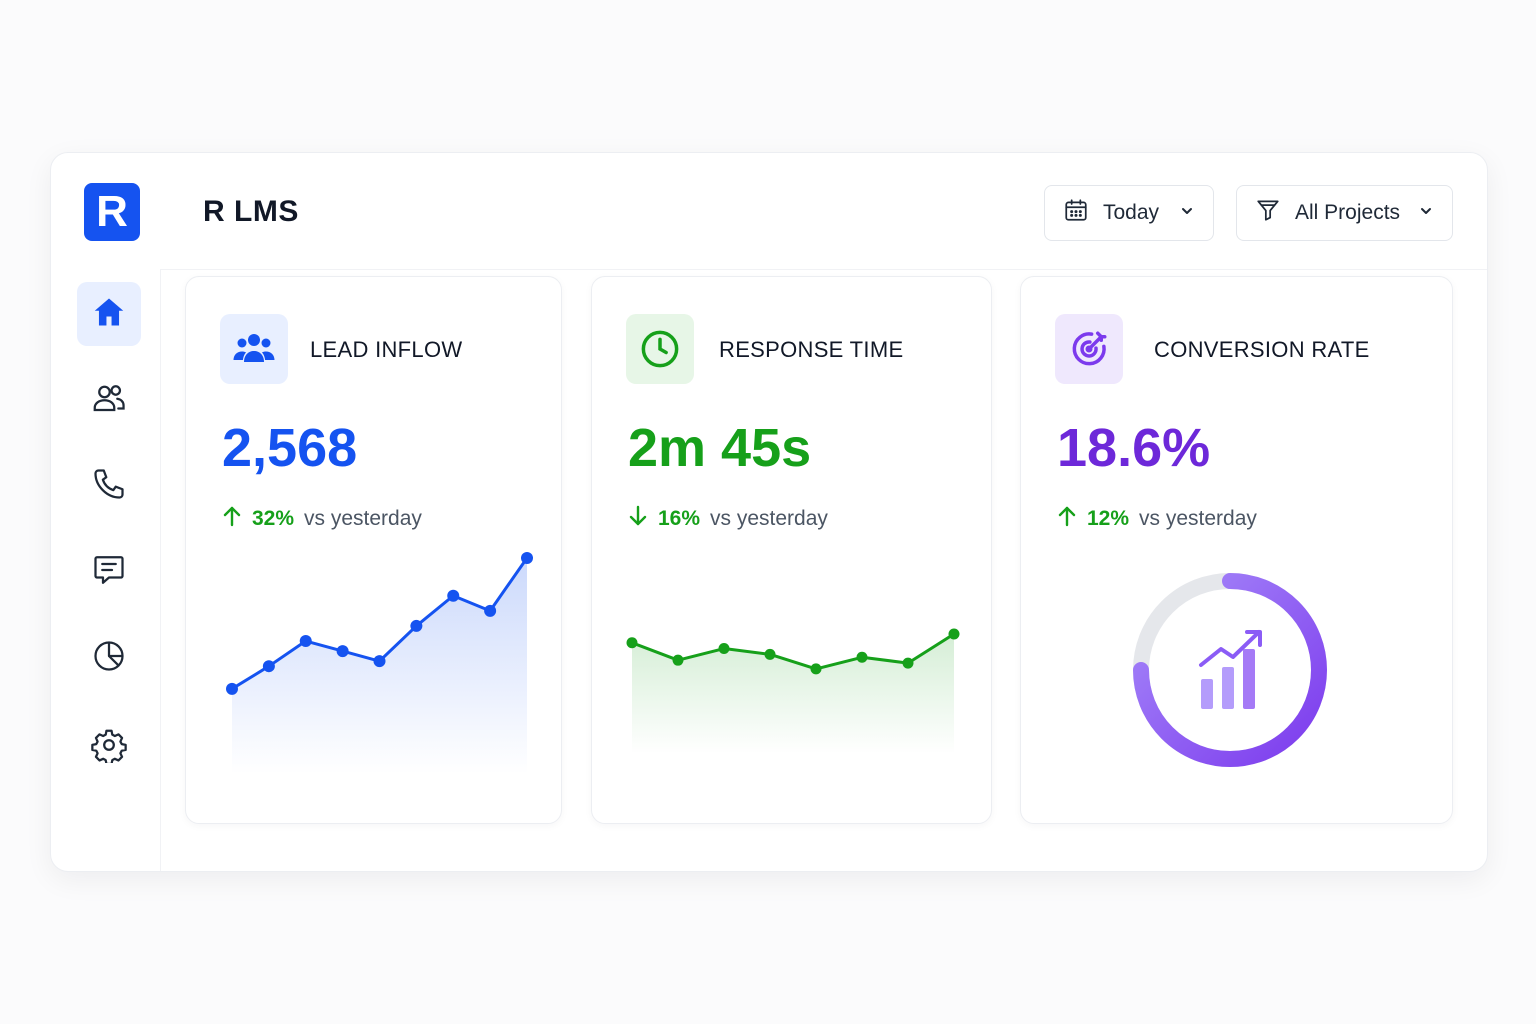  I want to click on conversion-ring-chart, so click(1230, 670).